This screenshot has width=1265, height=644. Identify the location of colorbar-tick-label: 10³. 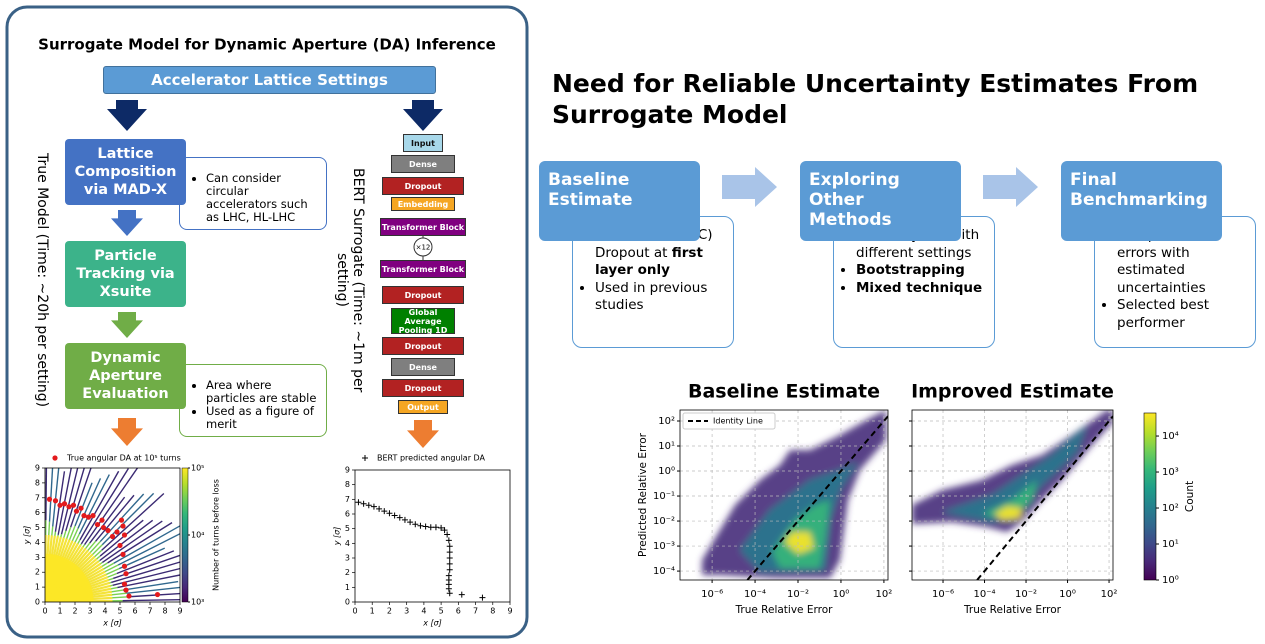
(1170, 472).